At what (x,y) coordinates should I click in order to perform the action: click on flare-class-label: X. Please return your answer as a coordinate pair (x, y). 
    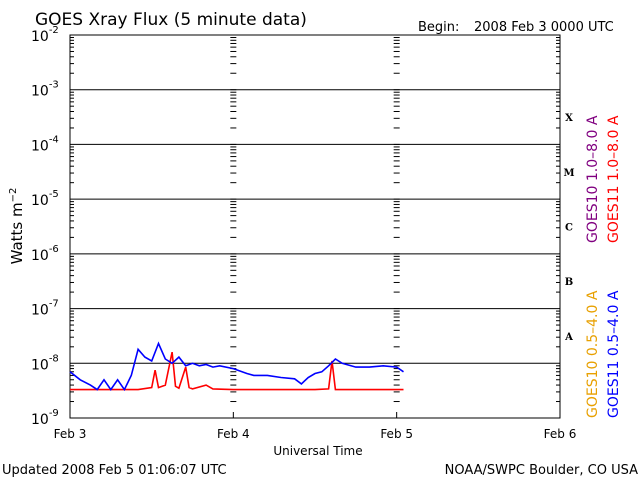
    Looking at the image, I should click on (569, 118).